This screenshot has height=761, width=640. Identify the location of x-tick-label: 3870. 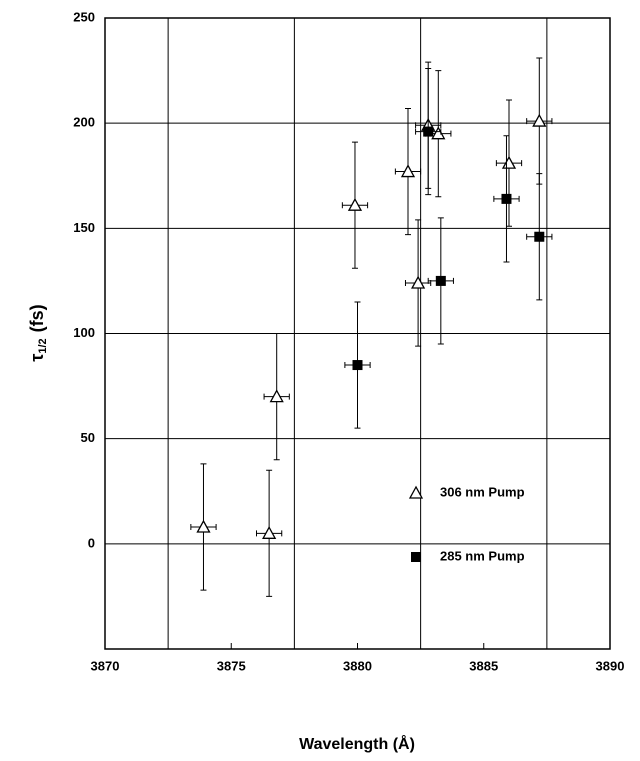
(105, 665).